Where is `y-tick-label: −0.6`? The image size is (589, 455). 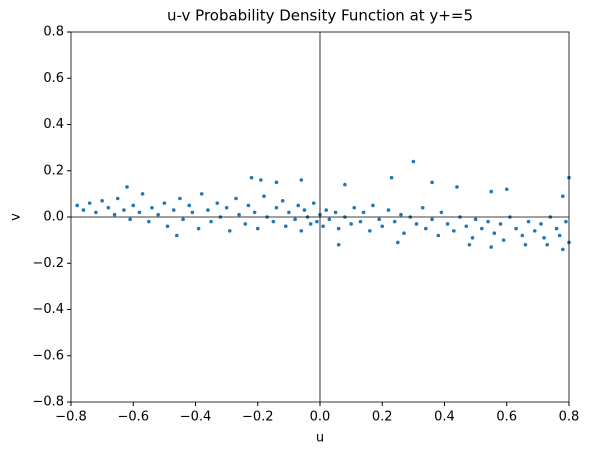 y-tick-label: −0.6 is located at coordinates (48, 355).